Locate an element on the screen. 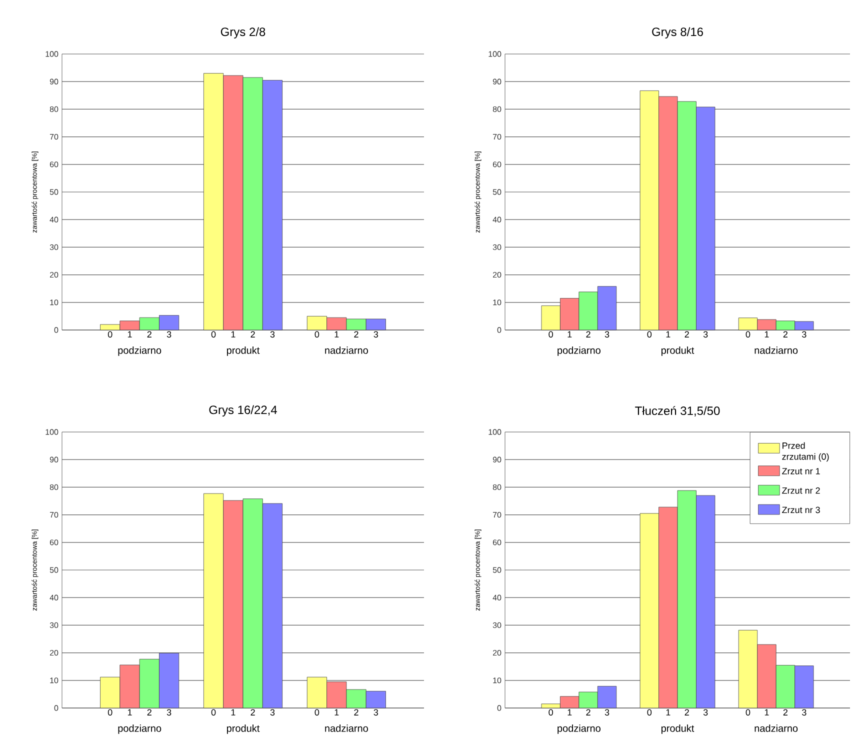  chart-title: Tłuczeń 31,5/50 is located at coordinates (677, 411).